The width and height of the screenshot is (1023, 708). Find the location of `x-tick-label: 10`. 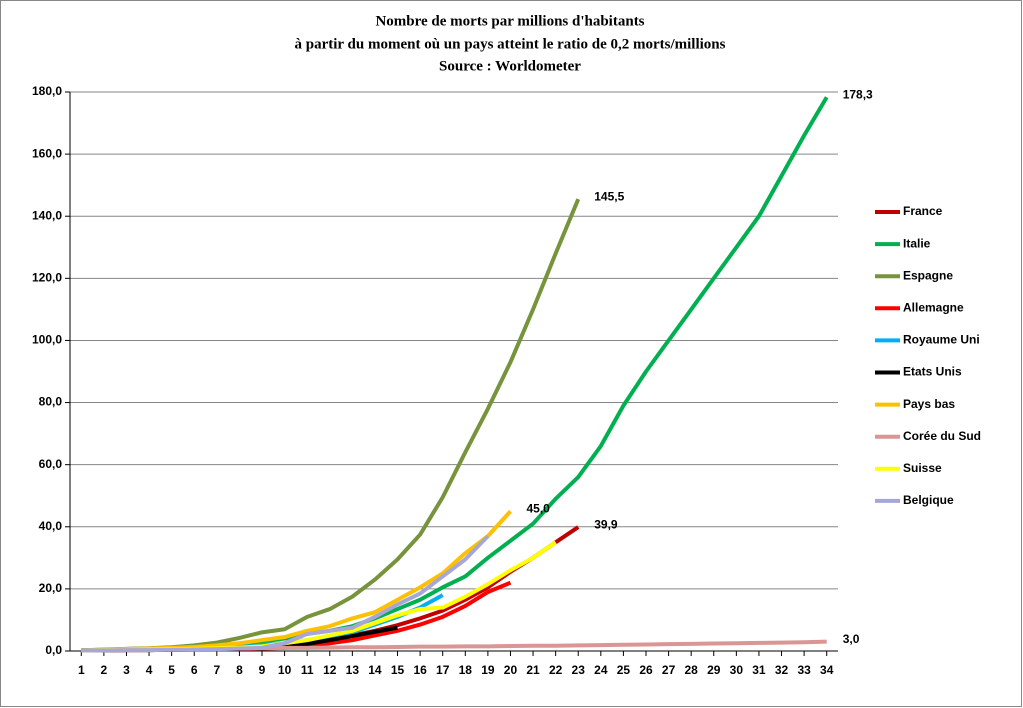

x-tick-label: 10 is located at coordinates (285, 670).